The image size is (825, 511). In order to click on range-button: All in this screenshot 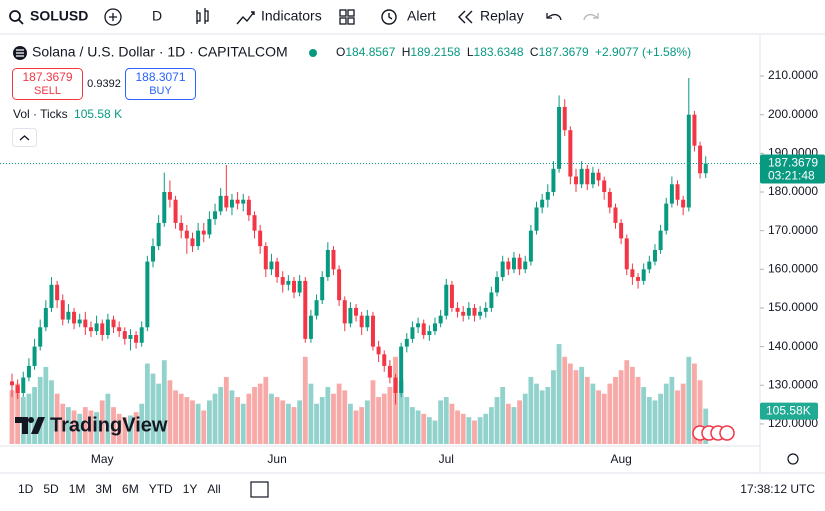, I will do `click(213, 489)`.